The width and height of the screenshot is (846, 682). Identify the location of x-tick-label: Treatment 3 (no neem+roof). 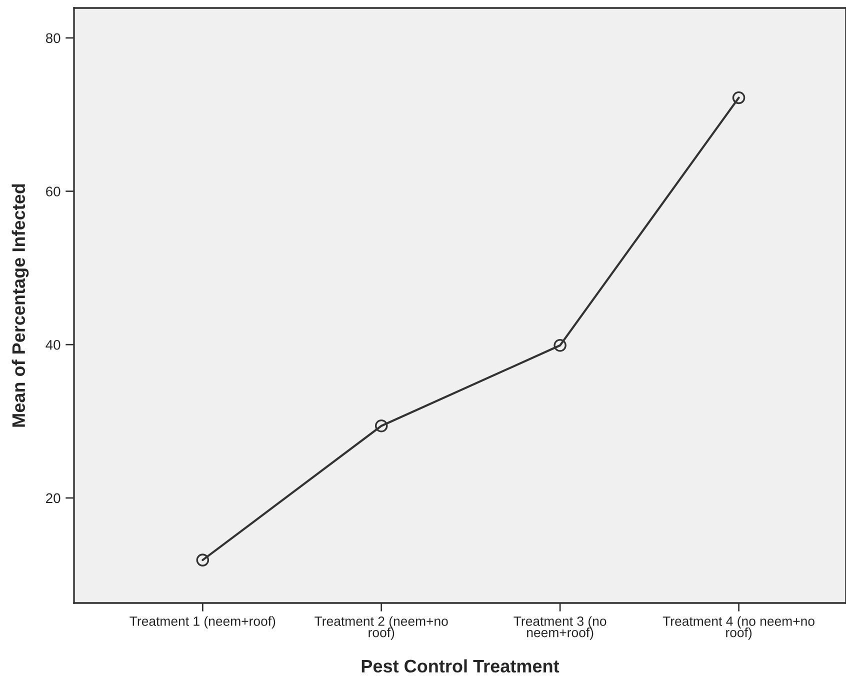
(560, 628).